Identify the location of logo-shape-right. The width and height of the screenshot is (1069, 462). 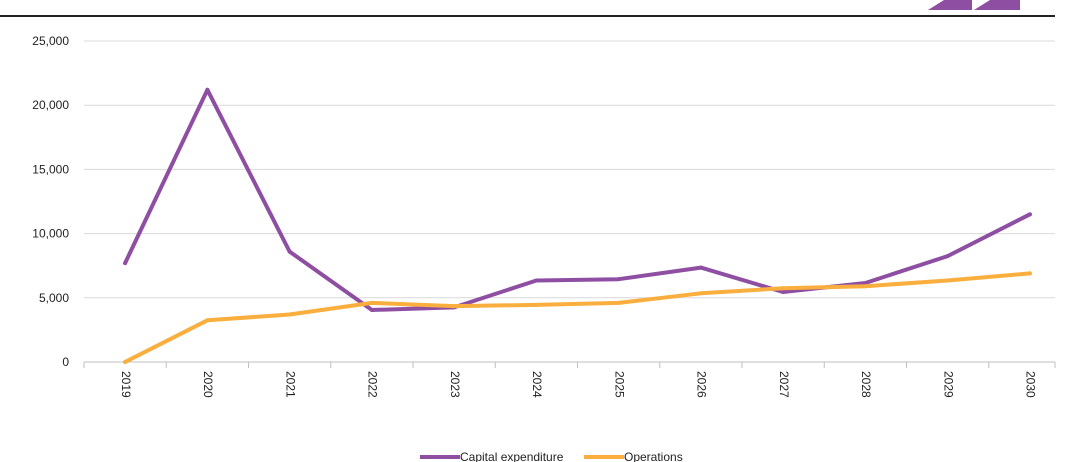
(997, 5).